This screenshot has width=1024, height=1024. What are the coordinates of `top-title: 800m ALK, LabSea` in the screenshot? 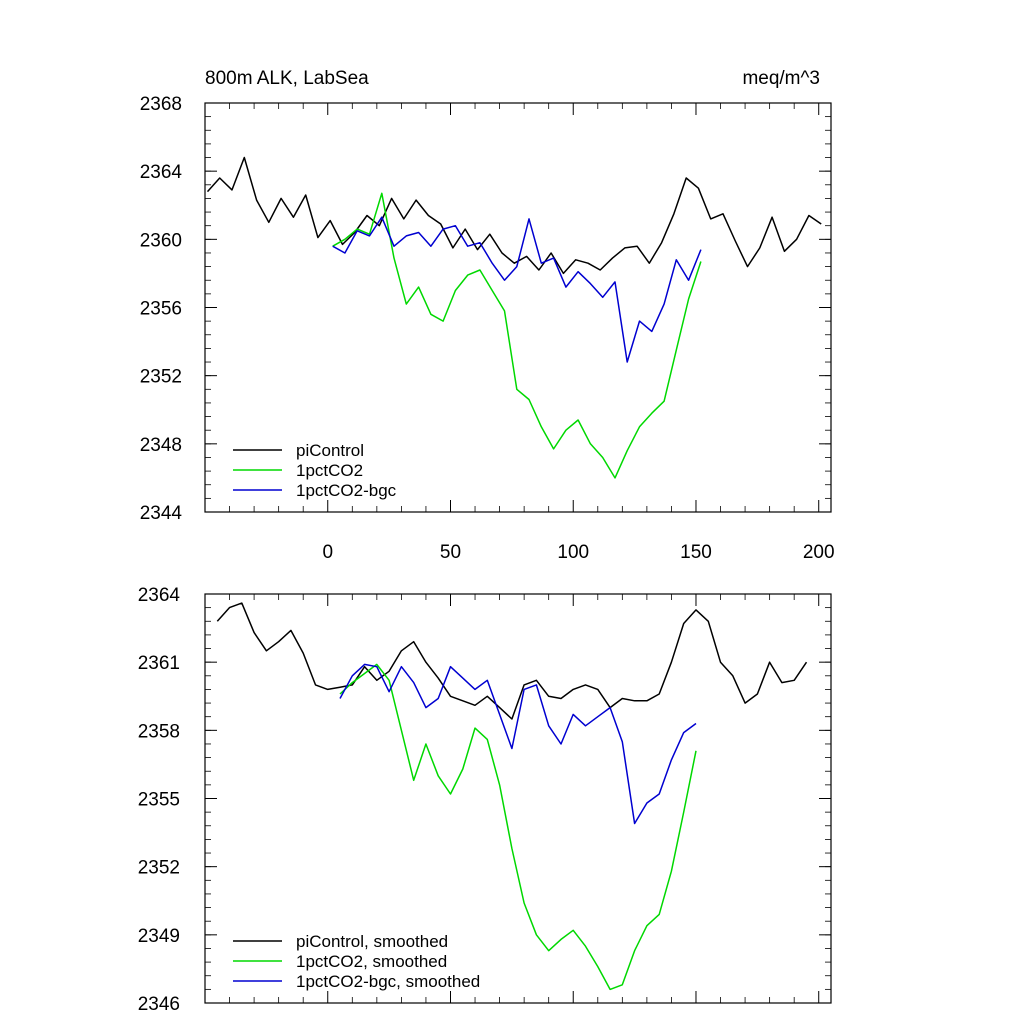 It's located at (287, 78).